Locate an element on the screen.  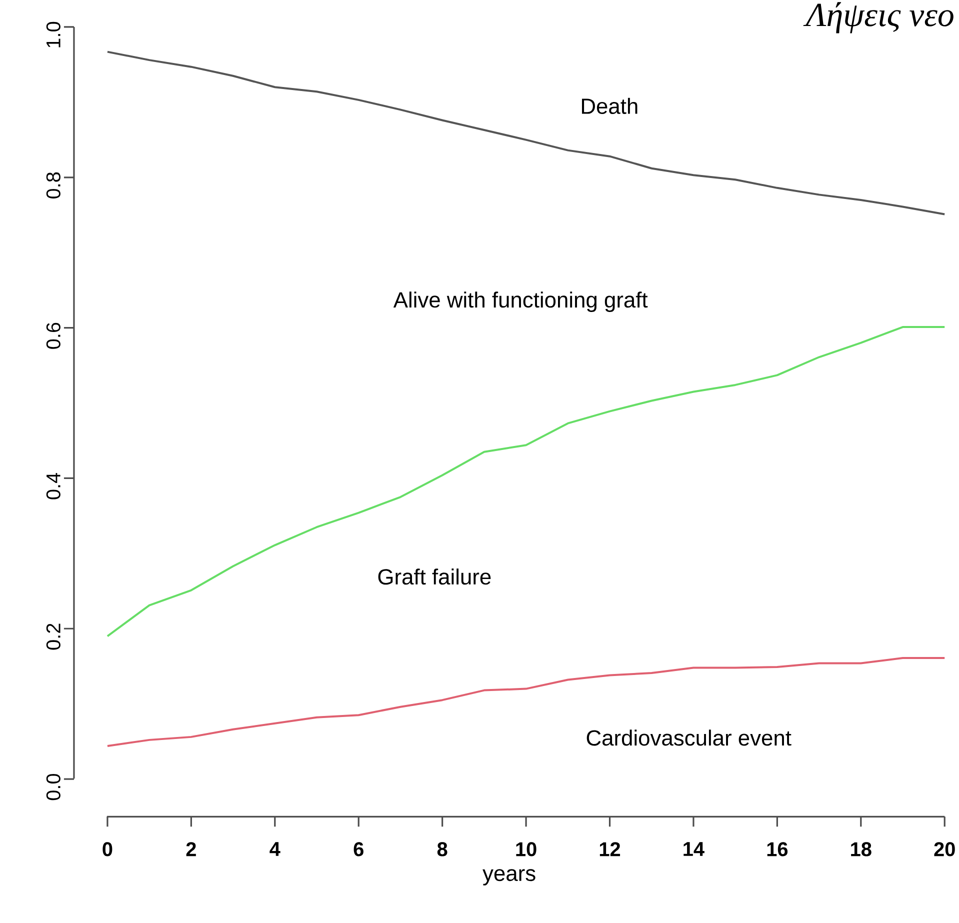
y-tick-label: 0.4 is located at coordinates (53, 486).